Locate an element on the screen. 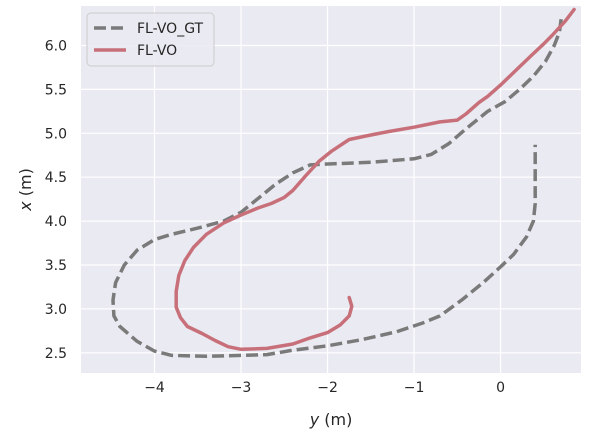 The image size is (597, 437). x-tick-label: −1 is located at coordinates (414, 388).